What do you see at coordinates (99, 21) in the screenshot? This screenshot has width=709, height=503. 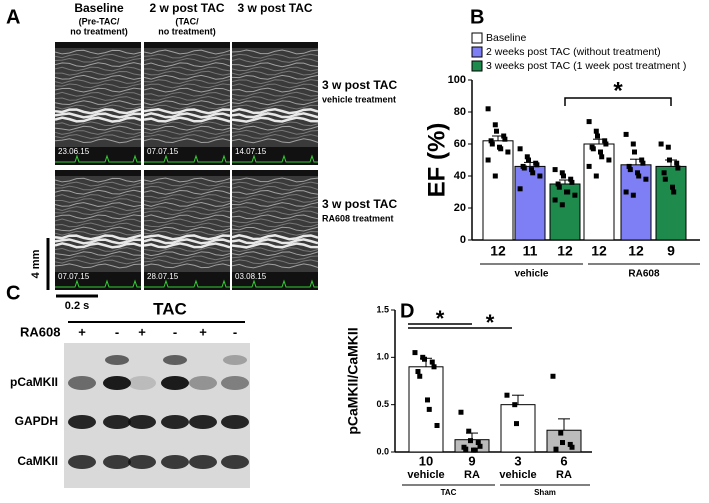 I see `column-note: (Pre-TAC/` at bounding box center [99, 21].